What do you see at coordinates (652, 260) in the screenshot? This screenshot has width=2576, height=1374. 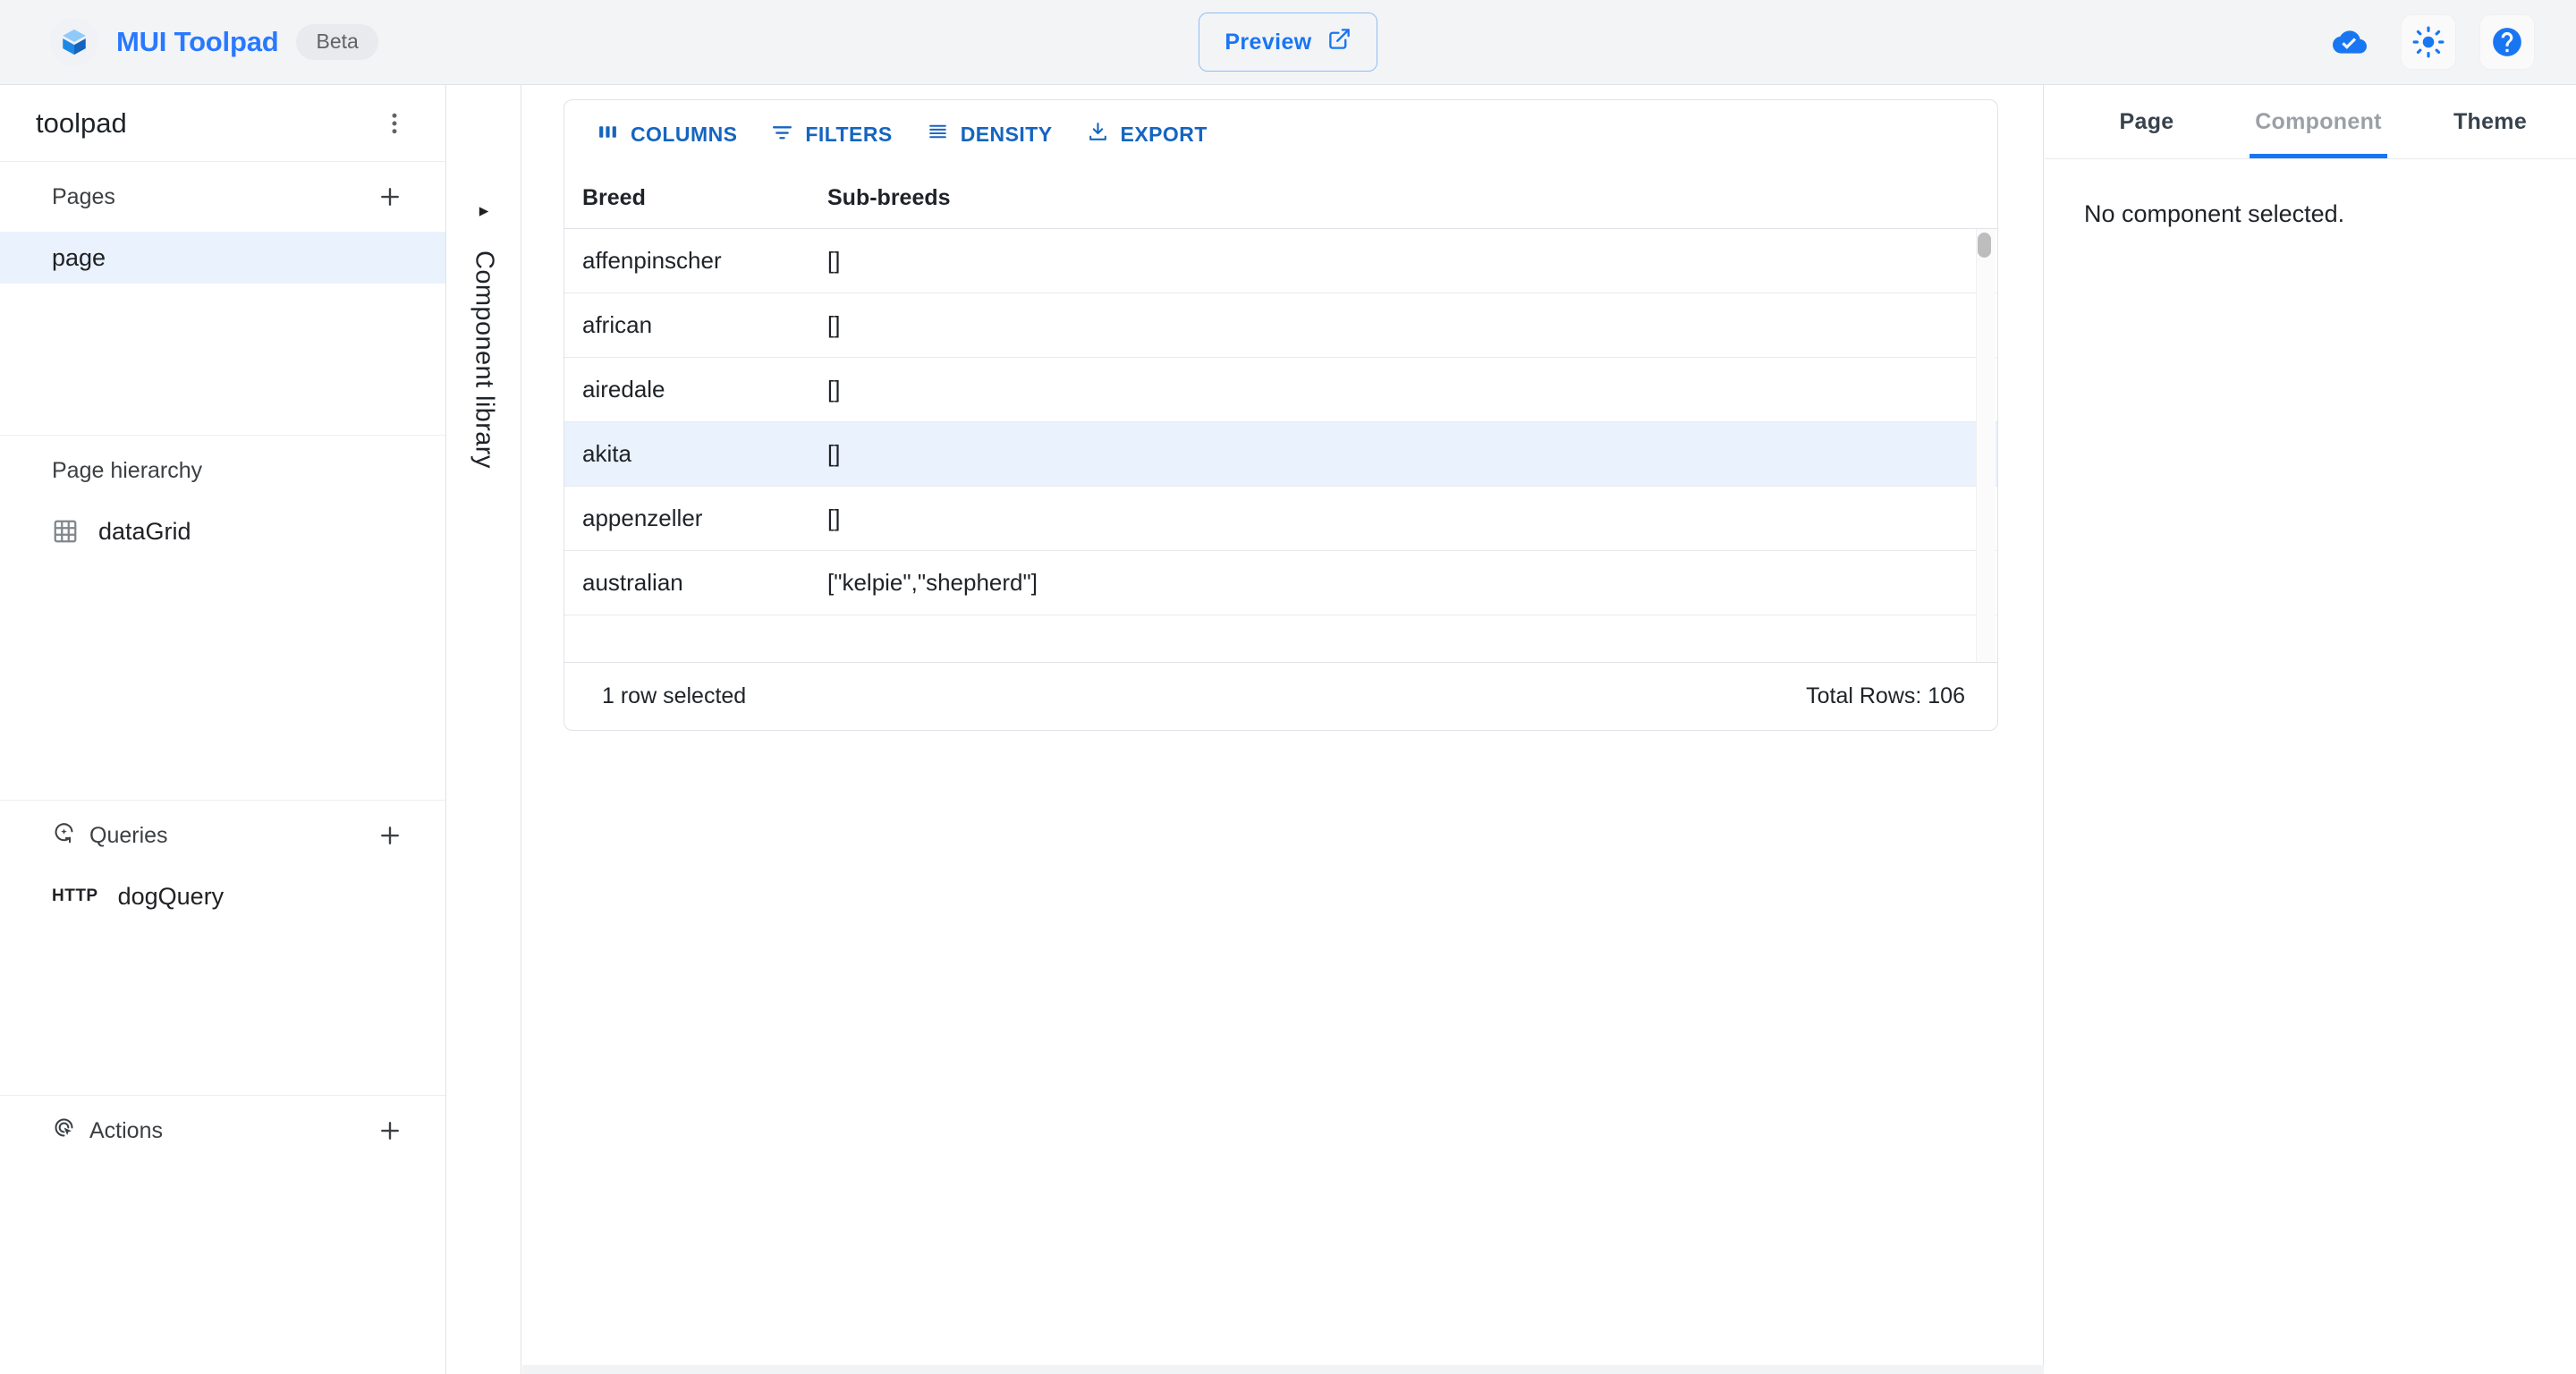 I see `cell-breed: affenpinscher` at bounding box center [652, 260].